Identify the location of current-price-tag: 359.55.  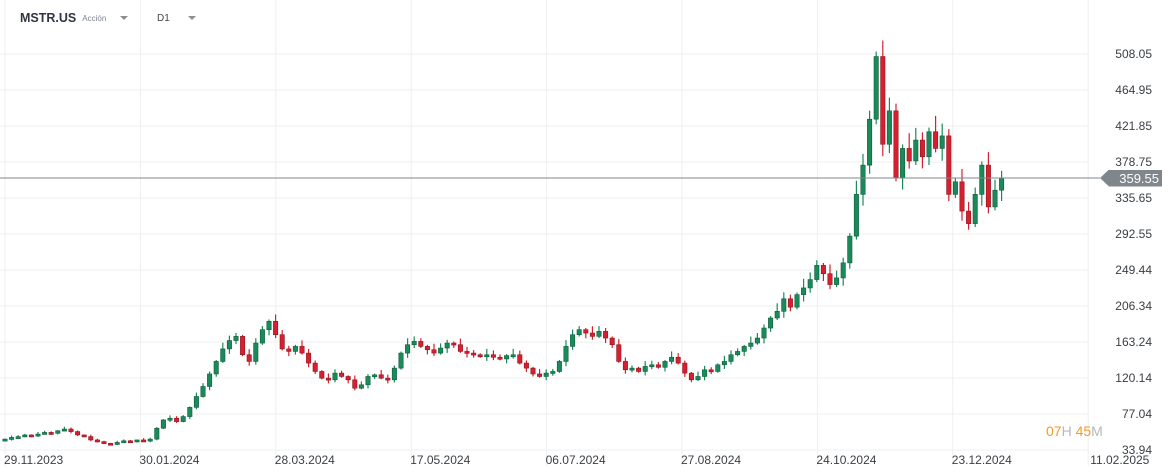
(1131, 178).